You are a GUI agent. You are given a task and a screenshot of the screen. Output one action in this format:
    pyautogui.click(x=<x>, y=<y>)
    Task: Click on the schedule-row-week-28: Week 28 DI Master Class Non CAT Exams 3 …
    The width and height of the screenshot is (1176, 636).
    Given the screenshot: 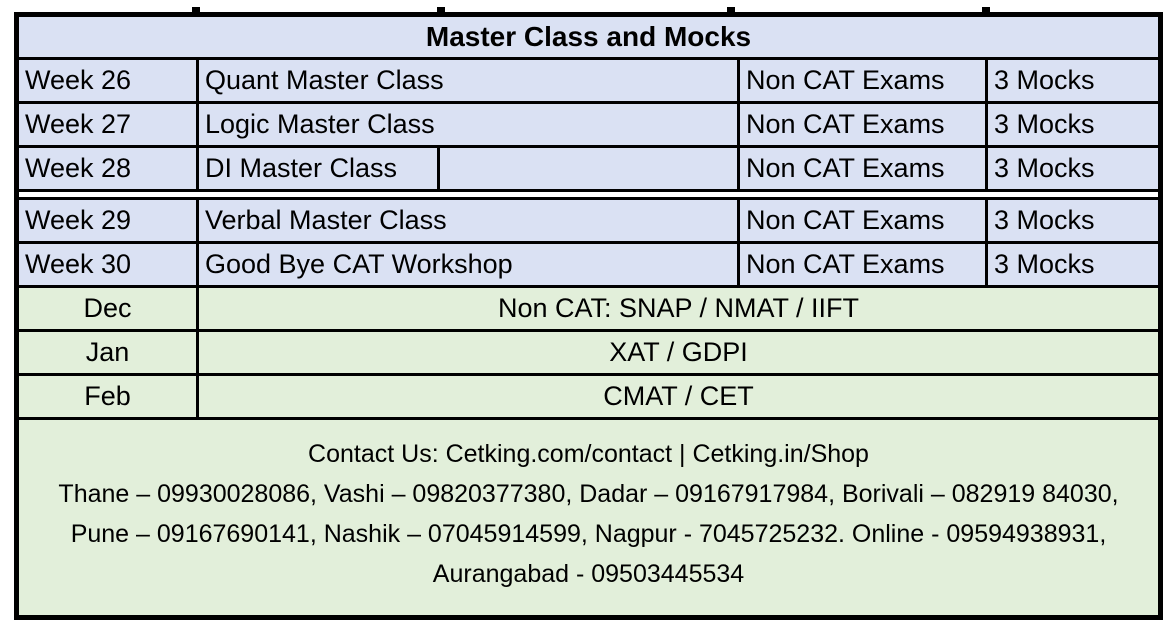 What is the action you would take?
    pyautogui.click(x=588, y=170)
    